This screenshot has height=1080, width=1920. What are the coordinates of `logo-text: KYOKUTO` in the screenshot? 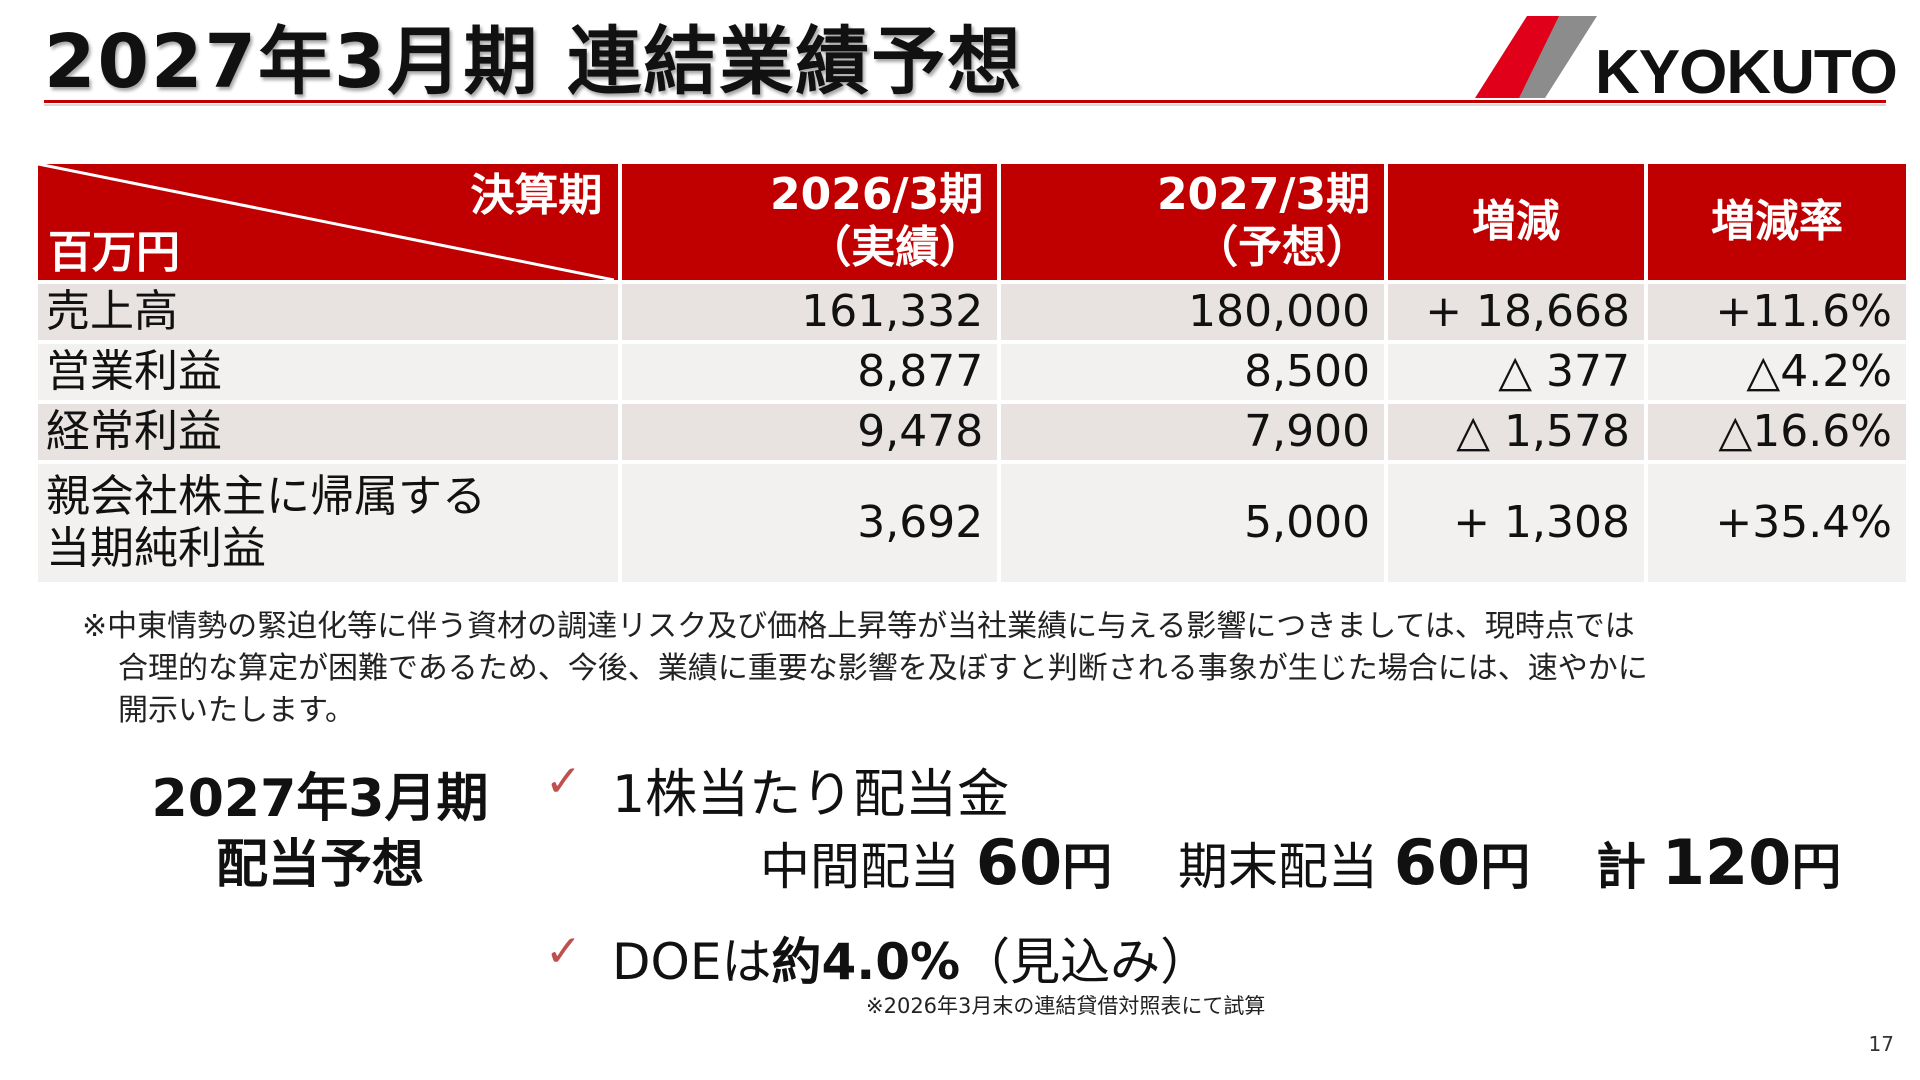 It's located at (1746, 72).